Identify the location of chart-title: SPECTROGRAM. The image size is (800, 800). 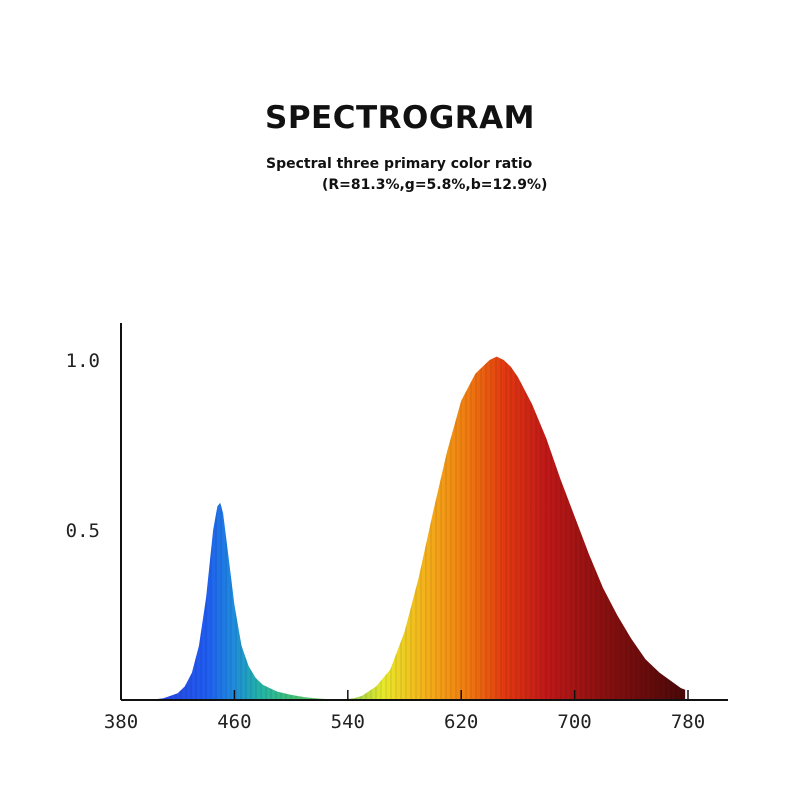
(400, 118).